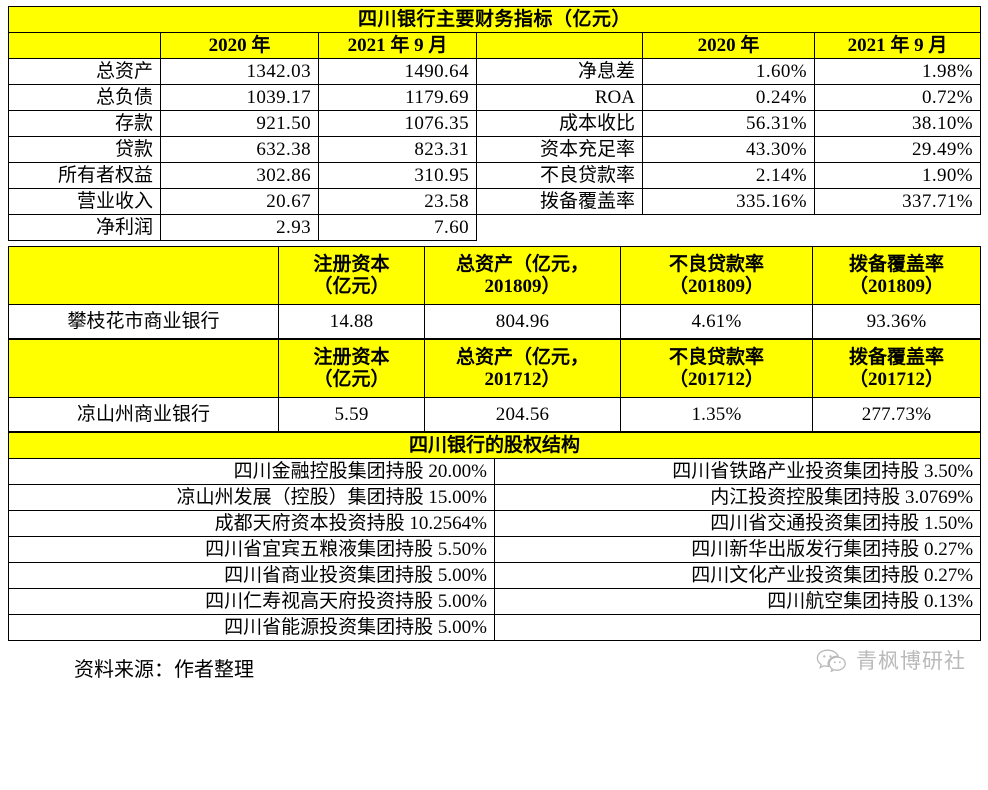  I want to click on row-label-car: 资本充足率, so click(559, 149).